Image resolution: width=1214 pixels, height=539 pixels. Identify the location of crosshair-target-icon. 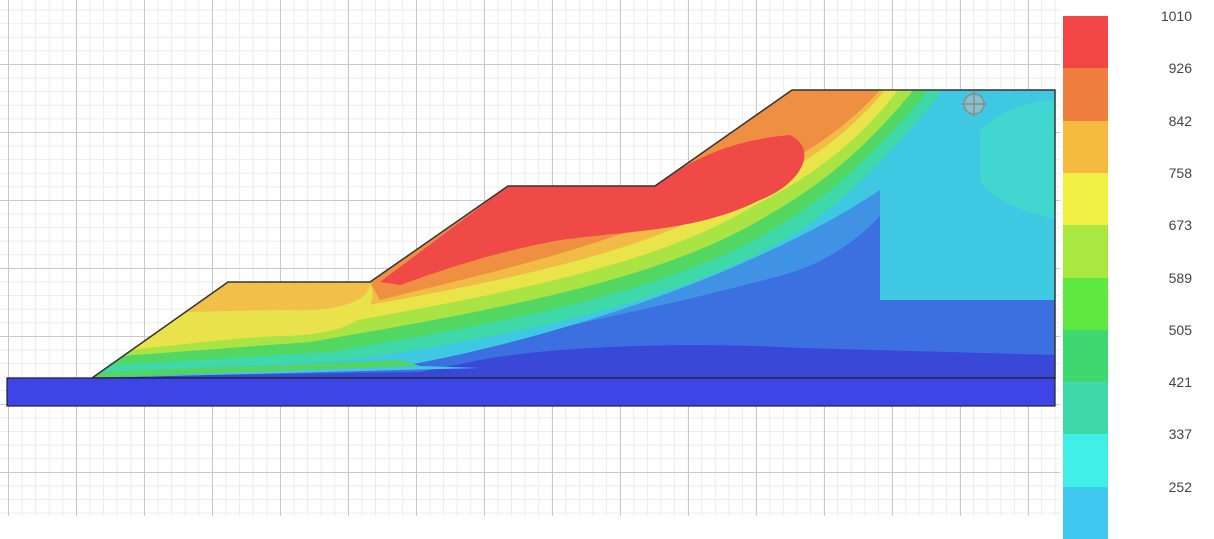
(974, 104).